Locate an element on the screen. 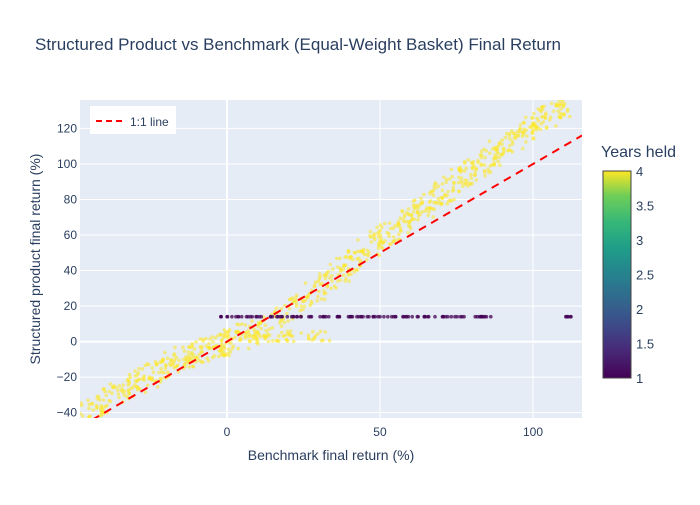  y-tick-label: 40 is located at coordinates (71, 271).